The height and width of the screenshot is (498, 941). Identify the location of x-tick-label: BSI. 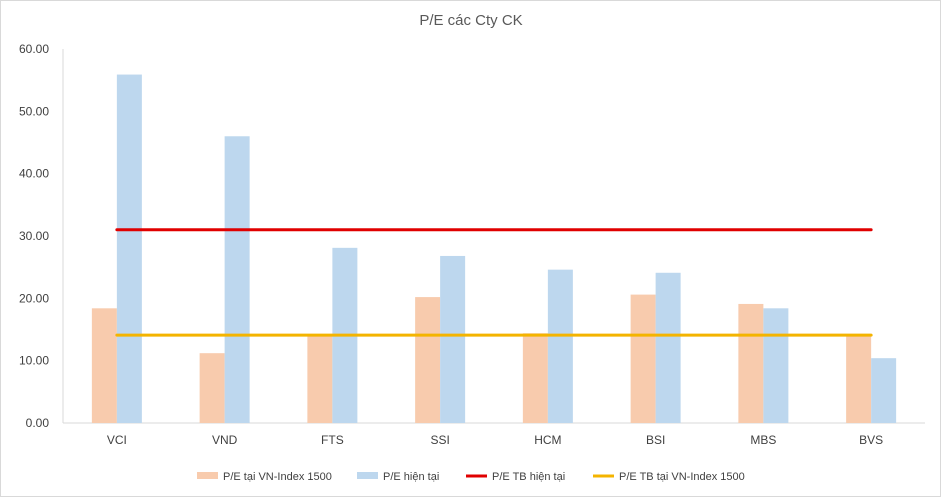
(655, 440).